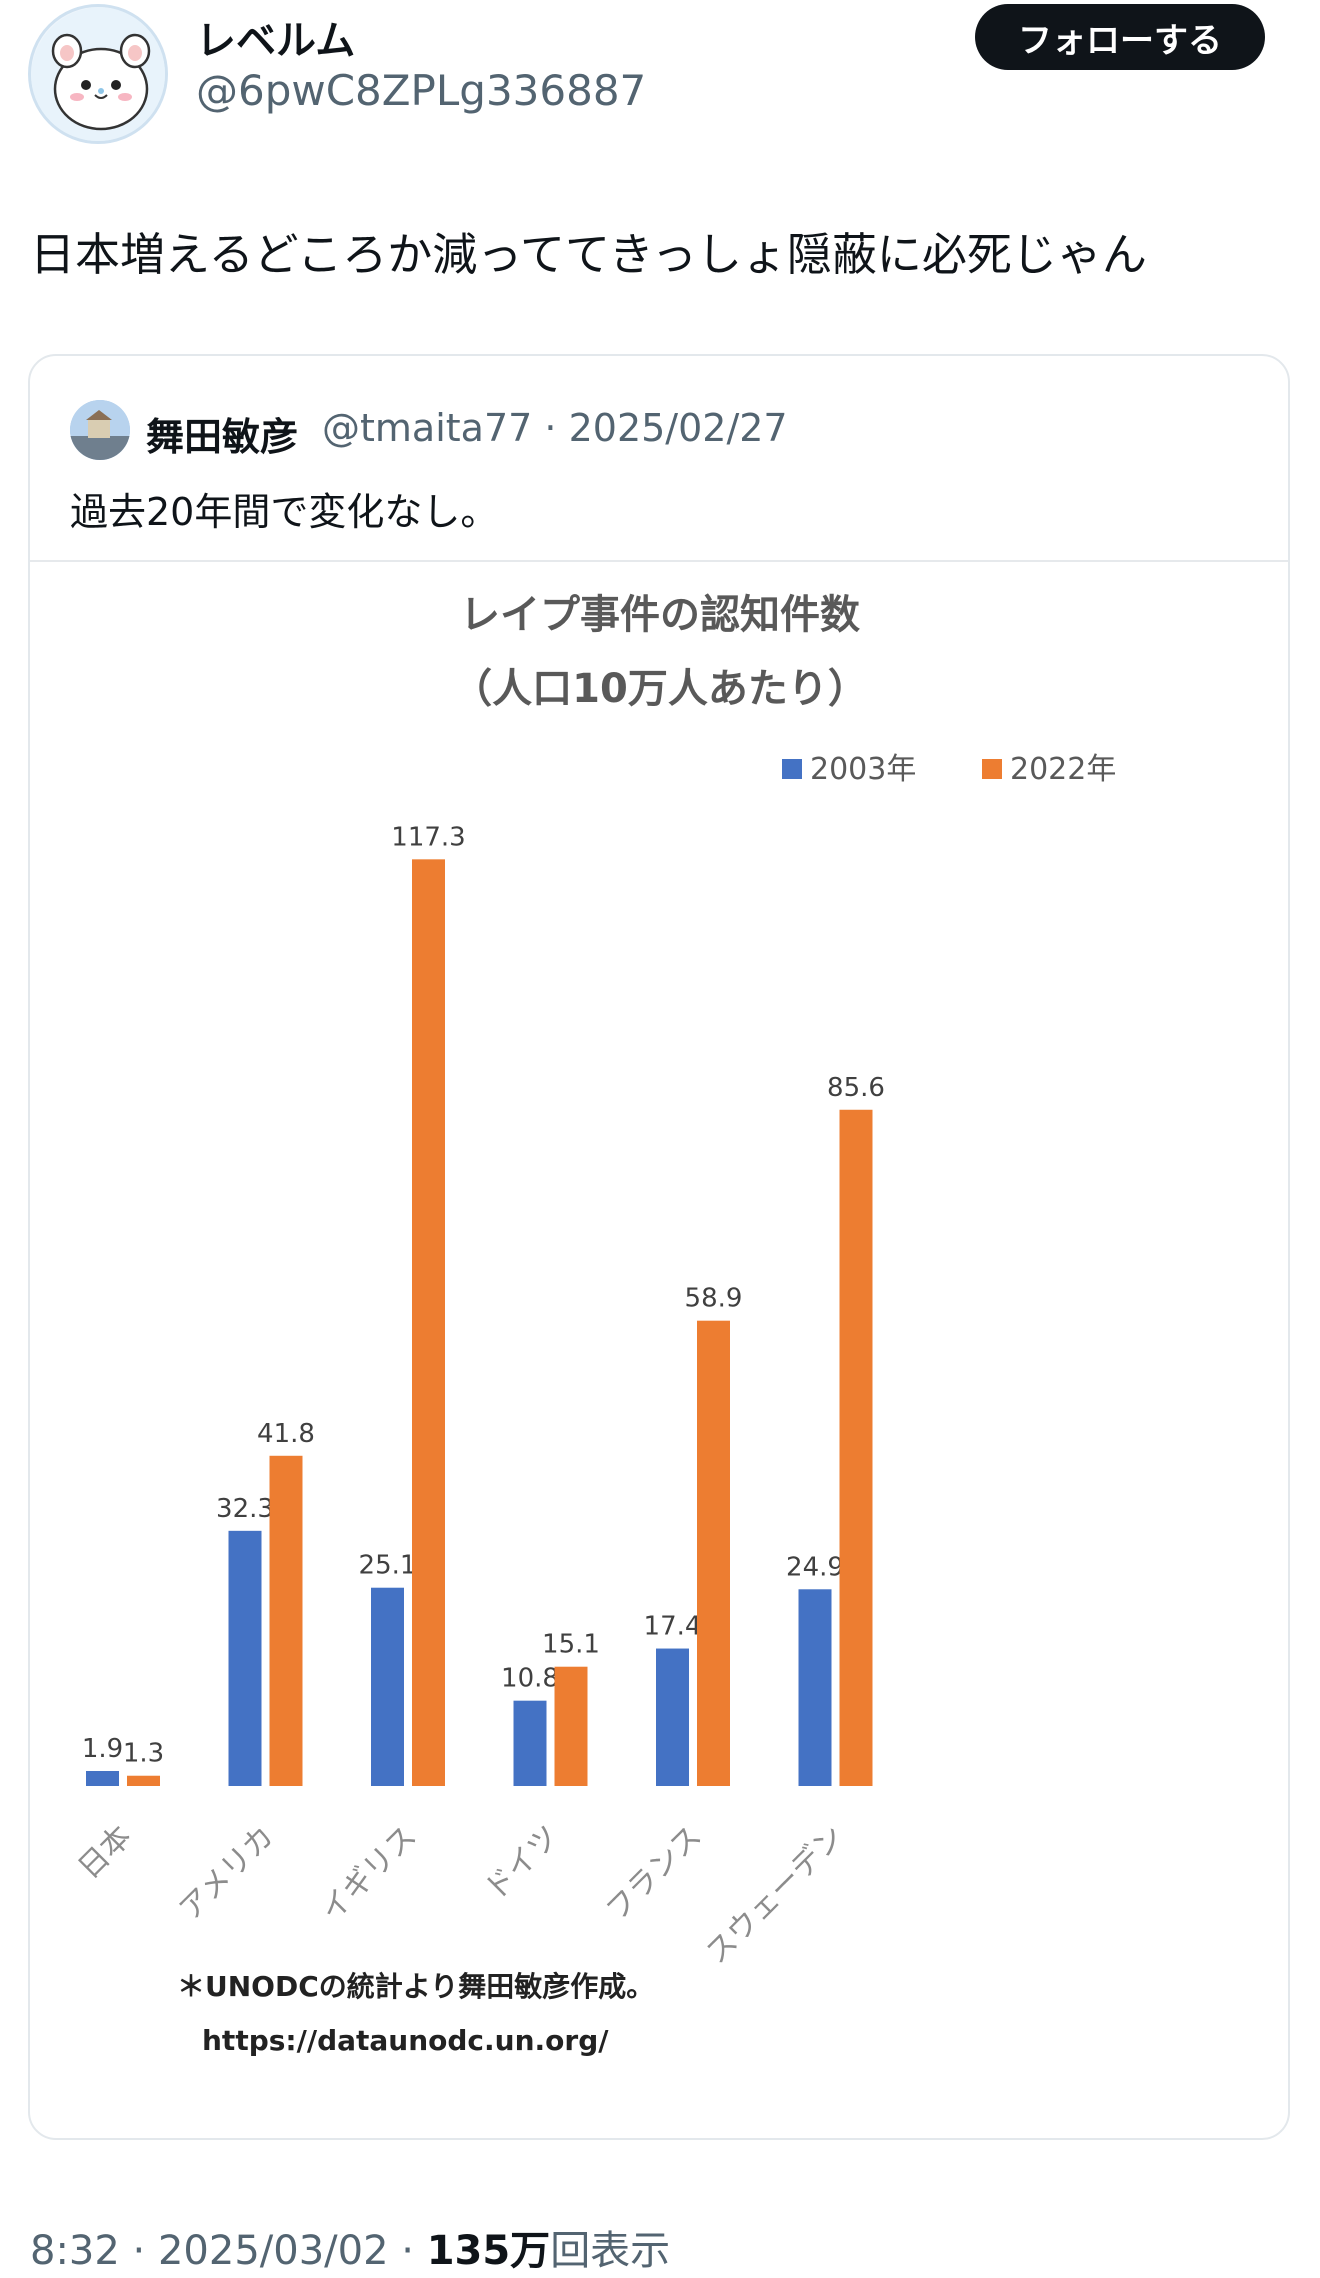 The width and height of the screenshot is (1320, 2278). What do you see at coordinates (75, 2251) in the screenshot?
I see `tweet-time: 8:32` at bounding box center [75, 2251].